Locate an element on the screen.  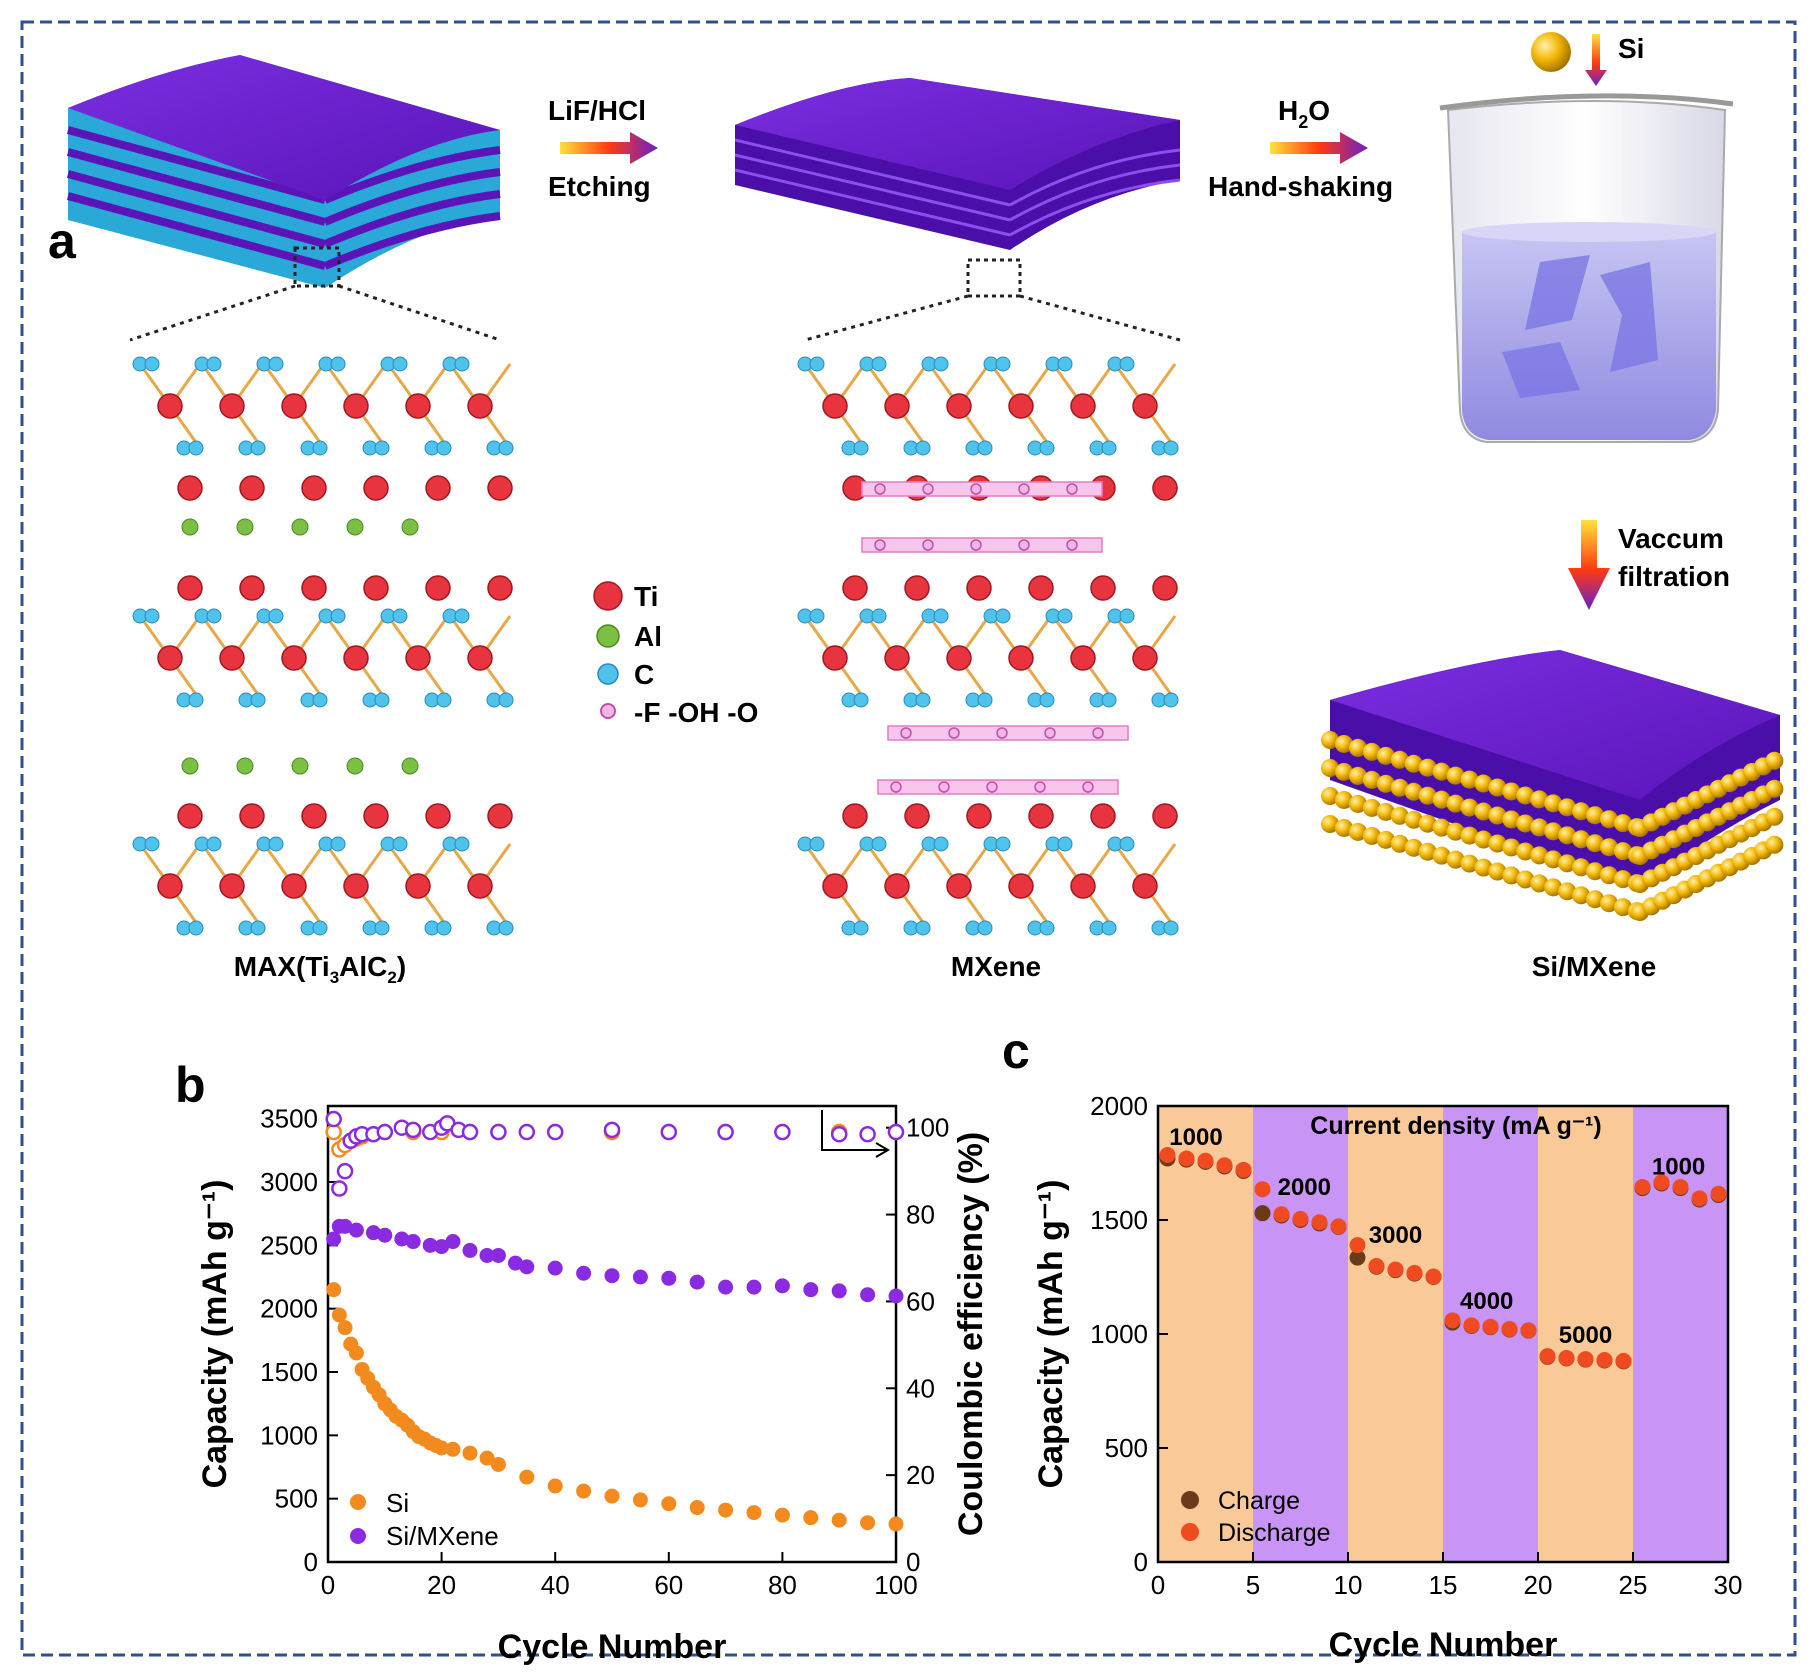
mxene-label: MXene is located at coordinates (996, 966).